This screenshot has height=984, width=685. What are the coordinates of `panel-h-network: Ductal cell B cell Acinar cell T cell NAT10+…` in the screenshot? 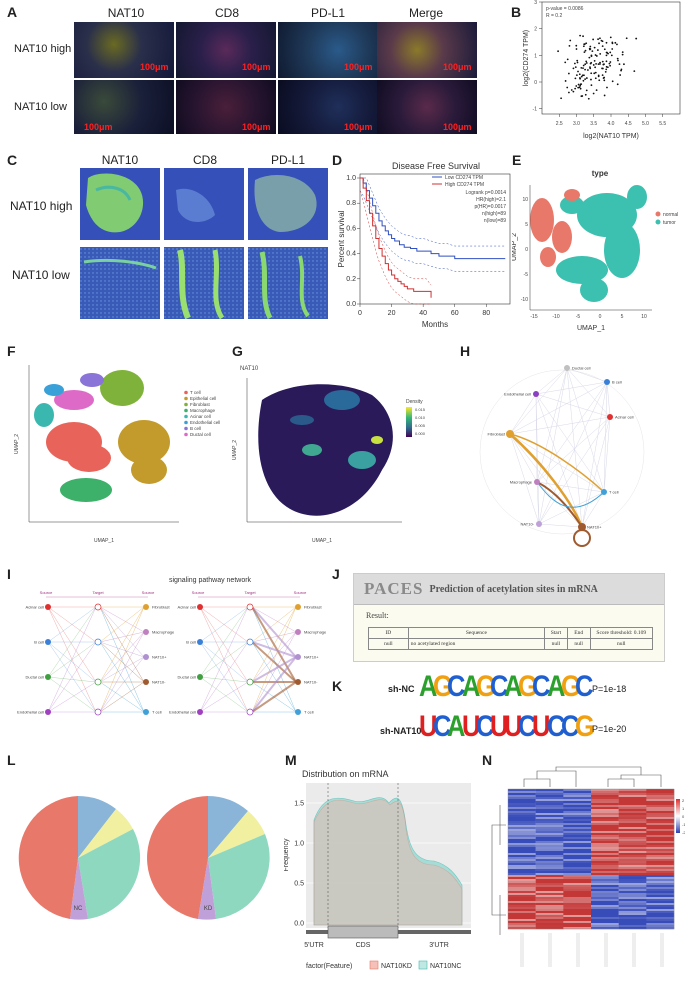 It's located at (562, 456).